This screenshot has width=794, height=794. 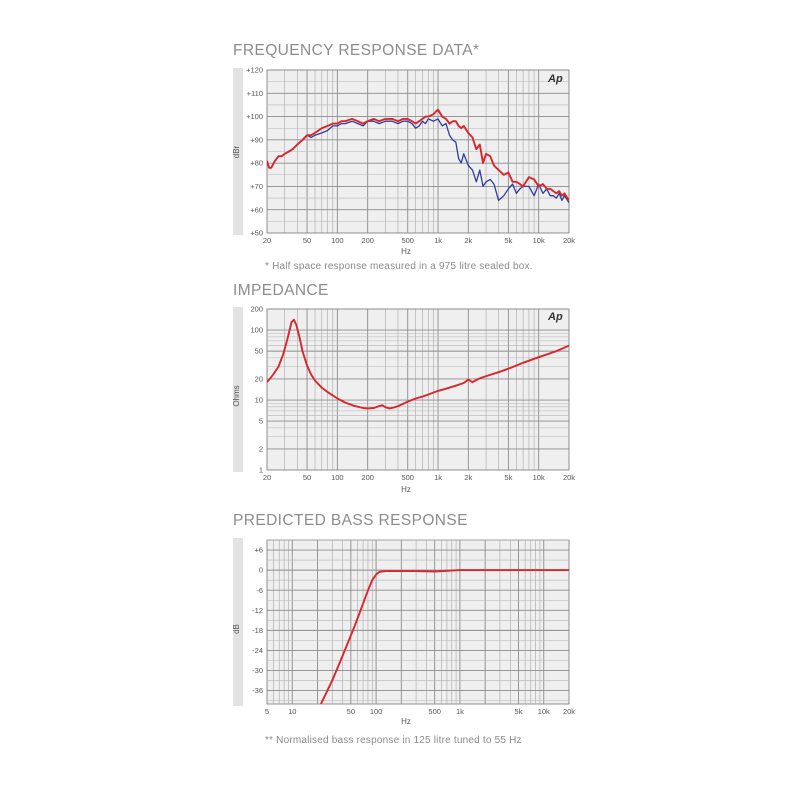 I want to click on imp-y-tick-label: 1, so click(x=261, y=470).